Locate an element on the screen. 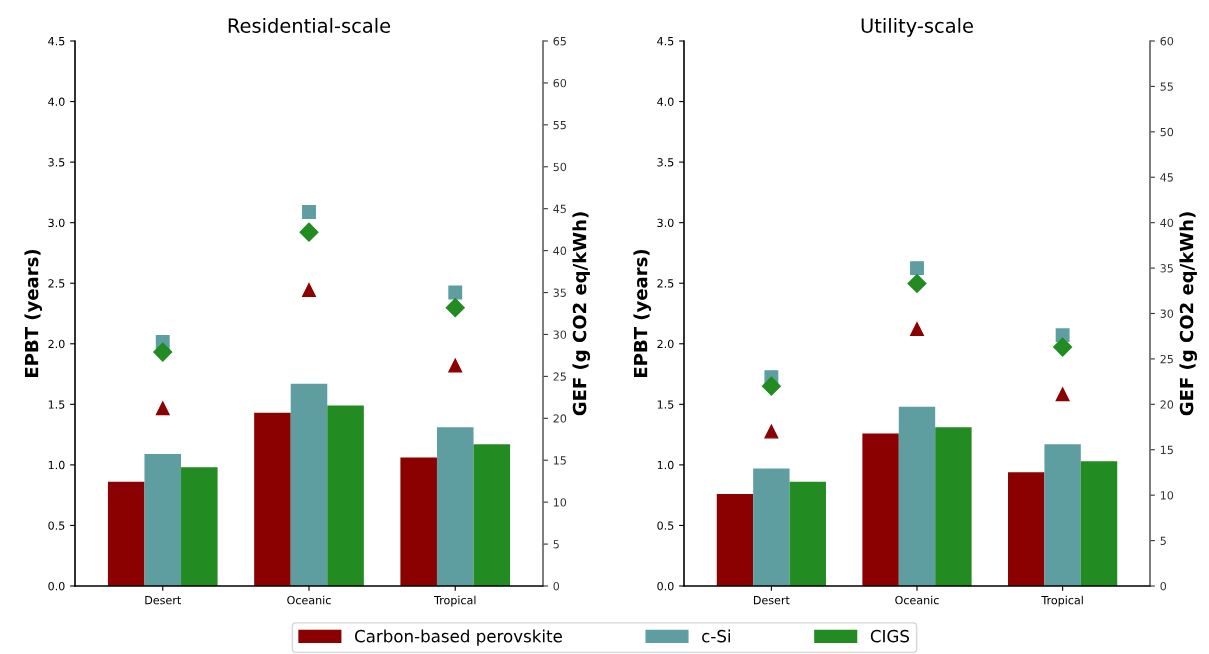 The image size is (1209, 654). legend-label: Carbon-based perovskite is located at coordinates (458, 637).